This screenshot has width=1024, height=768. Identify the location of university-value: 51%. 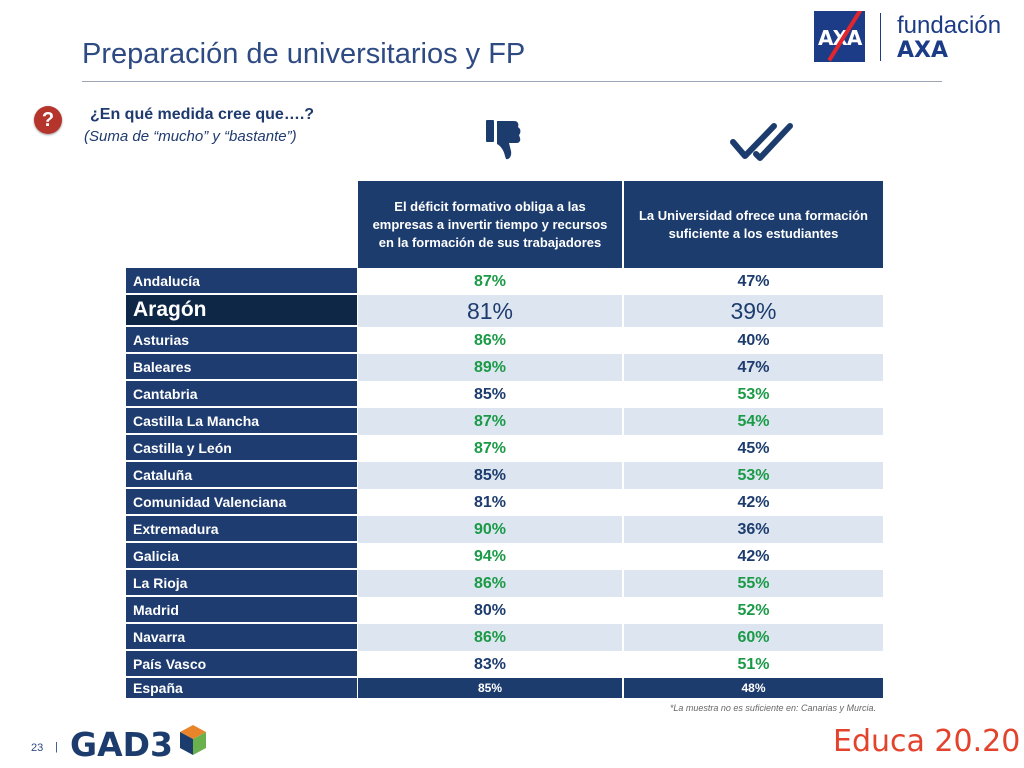
(753, 664).